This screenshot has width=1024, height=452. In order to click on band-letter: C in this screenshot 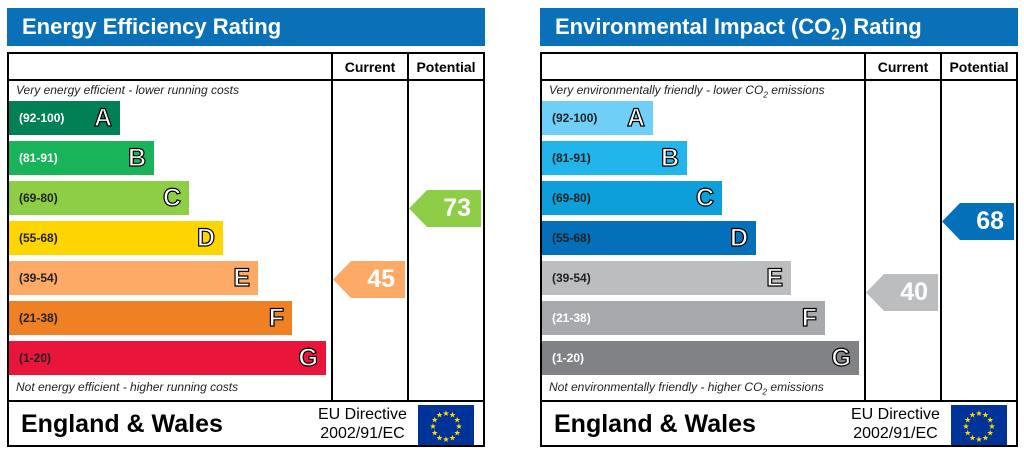, I will do `click(171, 197)`.